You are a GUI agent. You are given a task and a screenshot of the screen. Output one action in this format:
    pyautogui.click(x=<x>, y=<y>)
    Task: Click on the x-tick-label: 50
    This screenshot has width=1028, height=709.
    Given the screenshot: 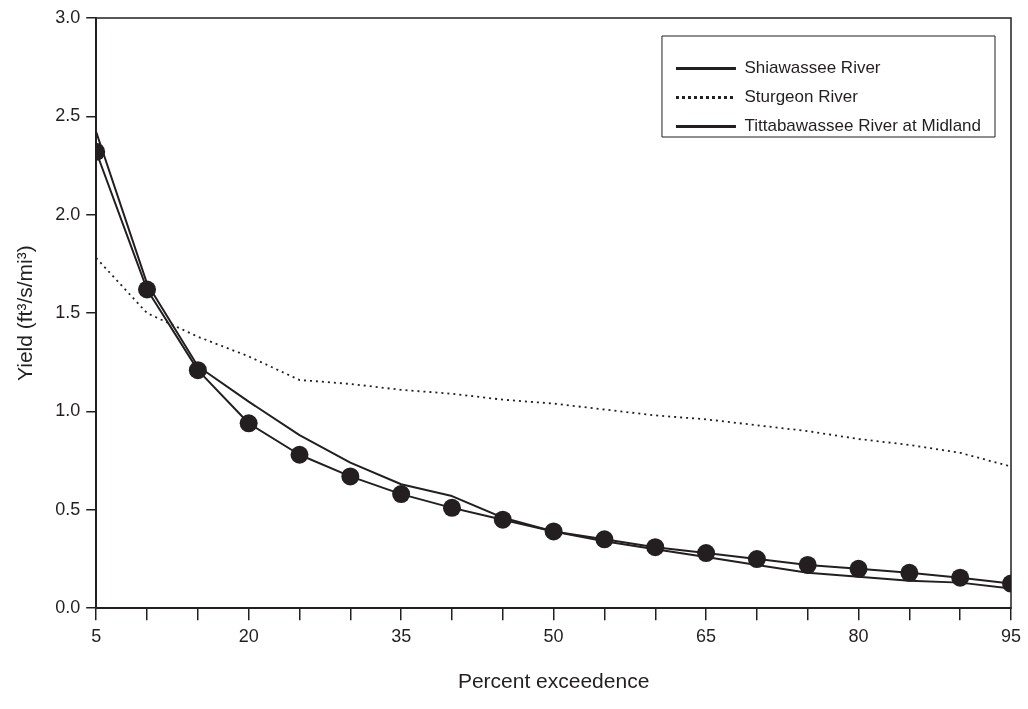 What is the action you would take?
    pyautogui.click(x=553, y=635)
    